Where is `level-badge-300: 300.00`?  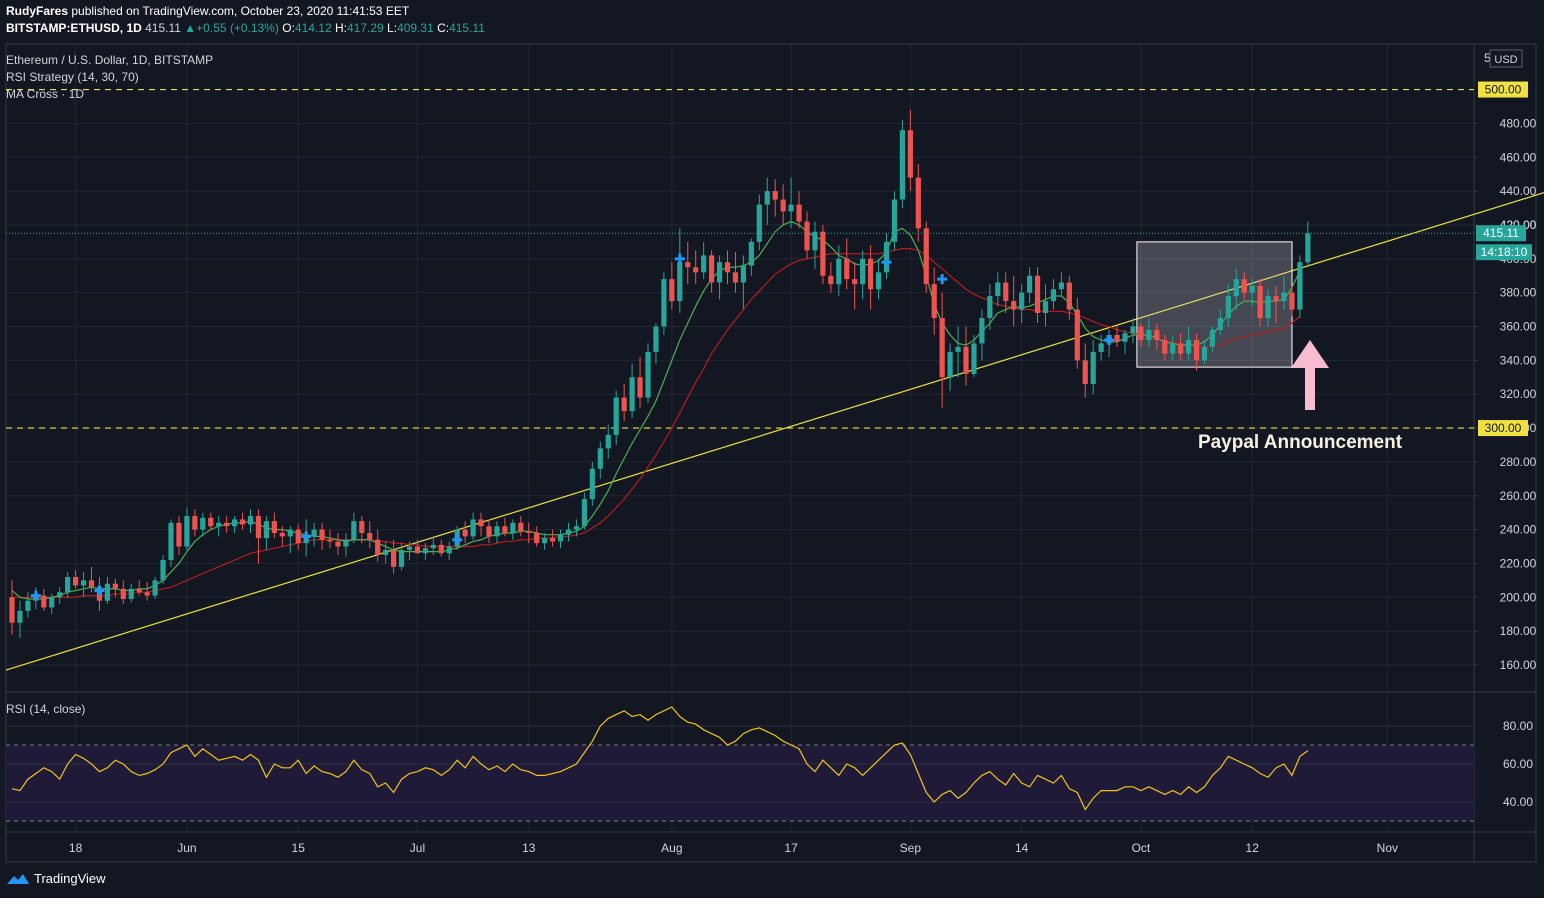 level-badge-300: 300.00 is located at coordinates (1503, 428).